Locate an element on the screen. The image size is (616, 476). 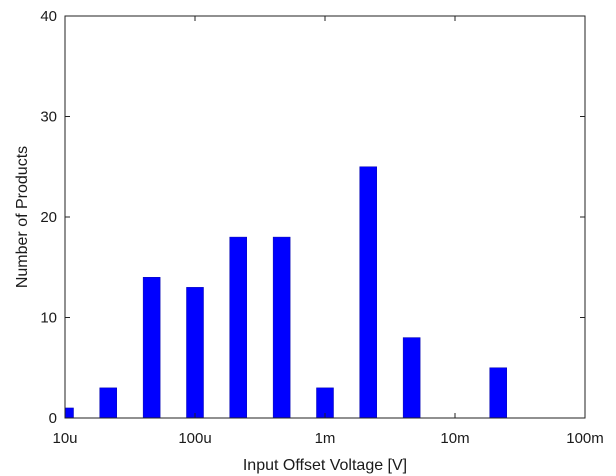
x-tick-label: 1m is located at coordinates (325, 438).